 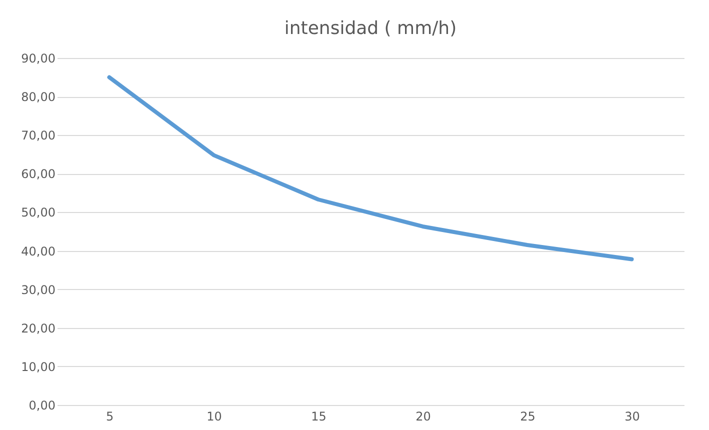 What do you see at coordinates (423, 417) in the screenshot?
I see `x-tick-label: 20` at bounding box center [423, 417].